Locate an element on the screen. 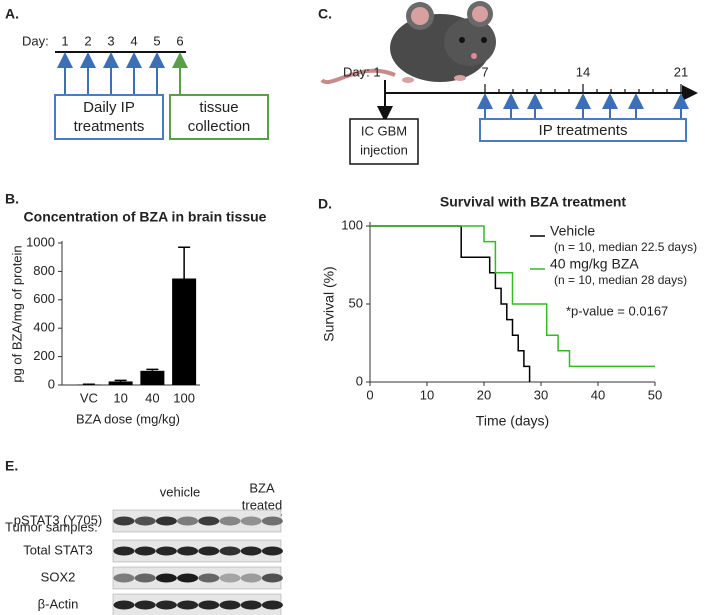 Image resolution: width=714 pixels, height=615 pixels. x-tick-label: 50 is located at coordinates (655, 394).